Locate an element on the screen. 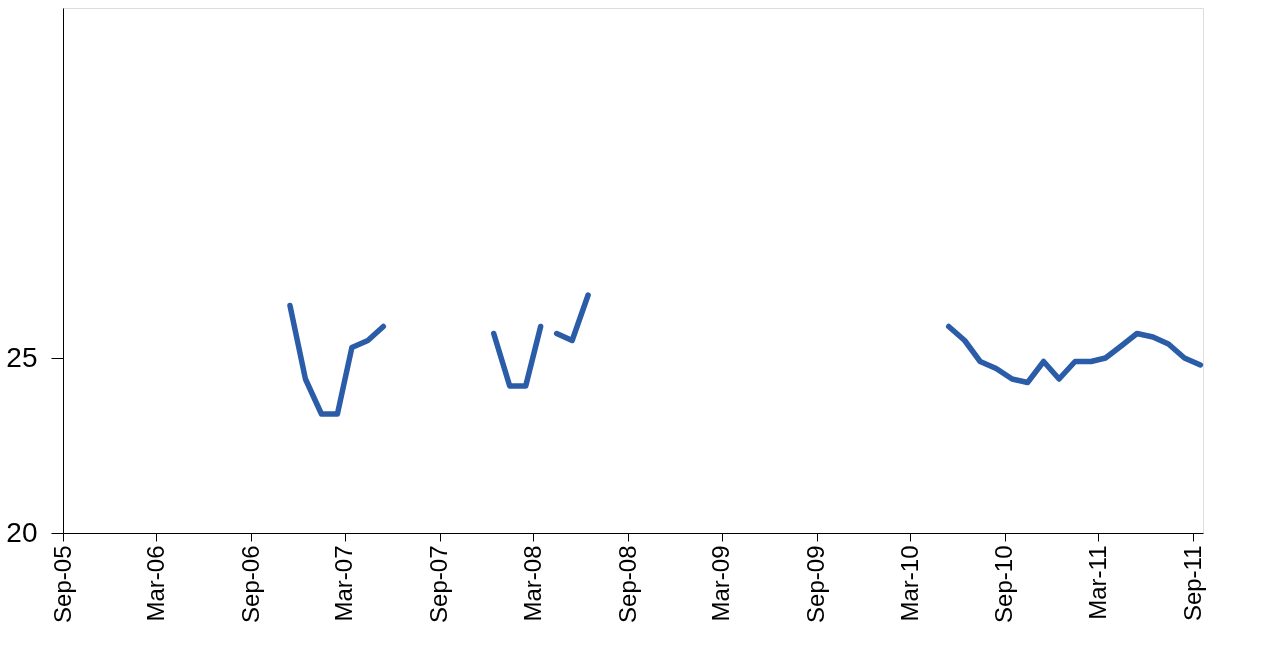 Image resolution: width=1283 pixels, height=656 pixels. x-tick-label: Sep-05 is located at coordinates (62, 584).